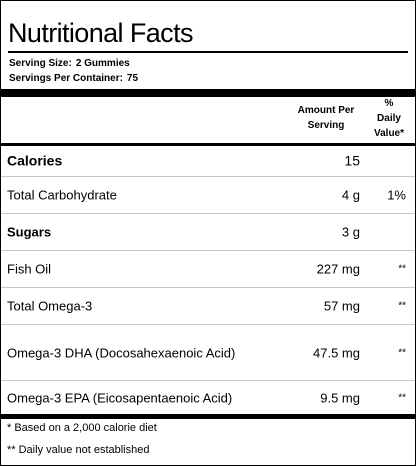 This screenshot has width=416, height=466. I want to click on nutrient-amount: 9.5 mg, so click(340, 397).